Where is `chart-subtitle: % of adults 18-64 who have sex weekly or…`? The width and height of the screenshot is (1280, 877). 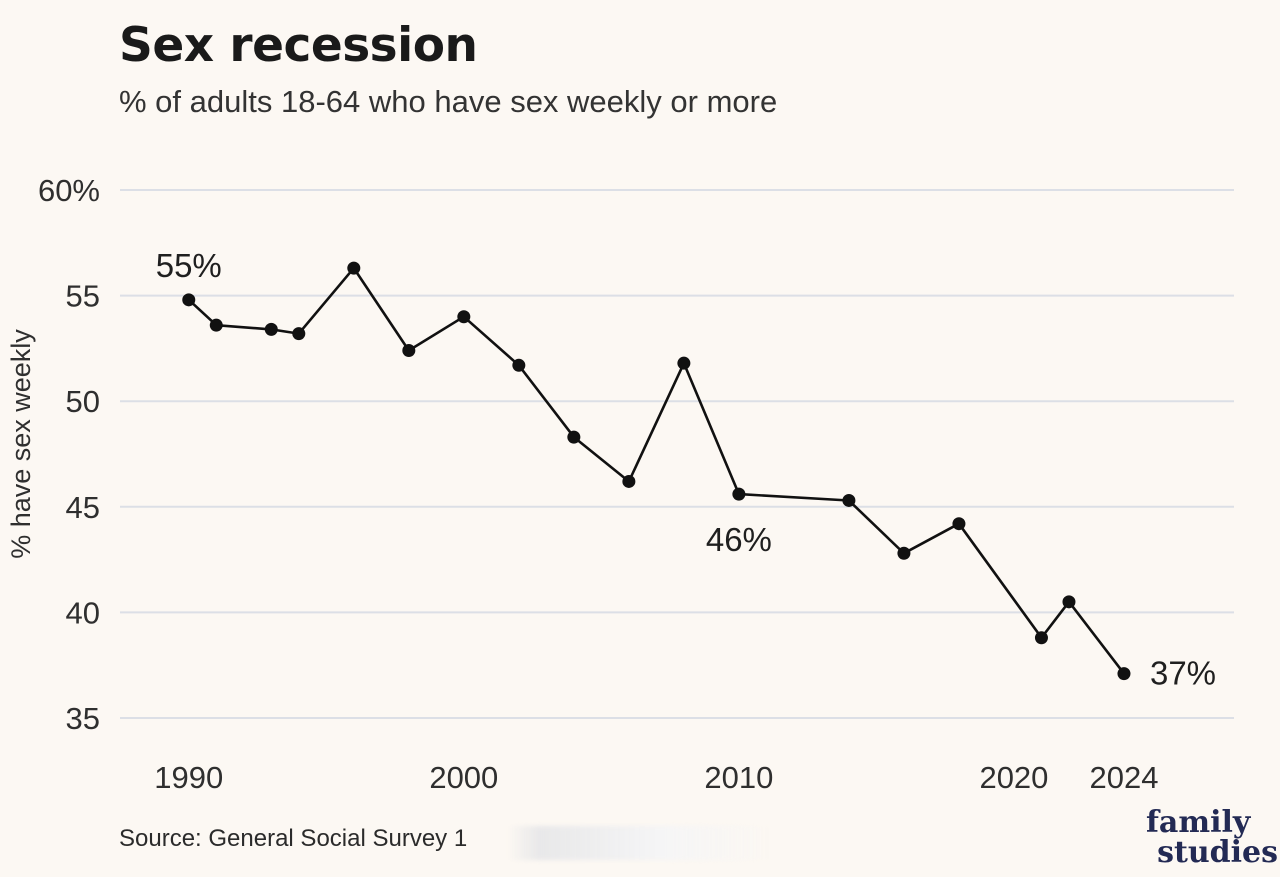 chart-subtitle: % of adults 18-64 who have sex weekly or… is located at coordinates (448, 101).